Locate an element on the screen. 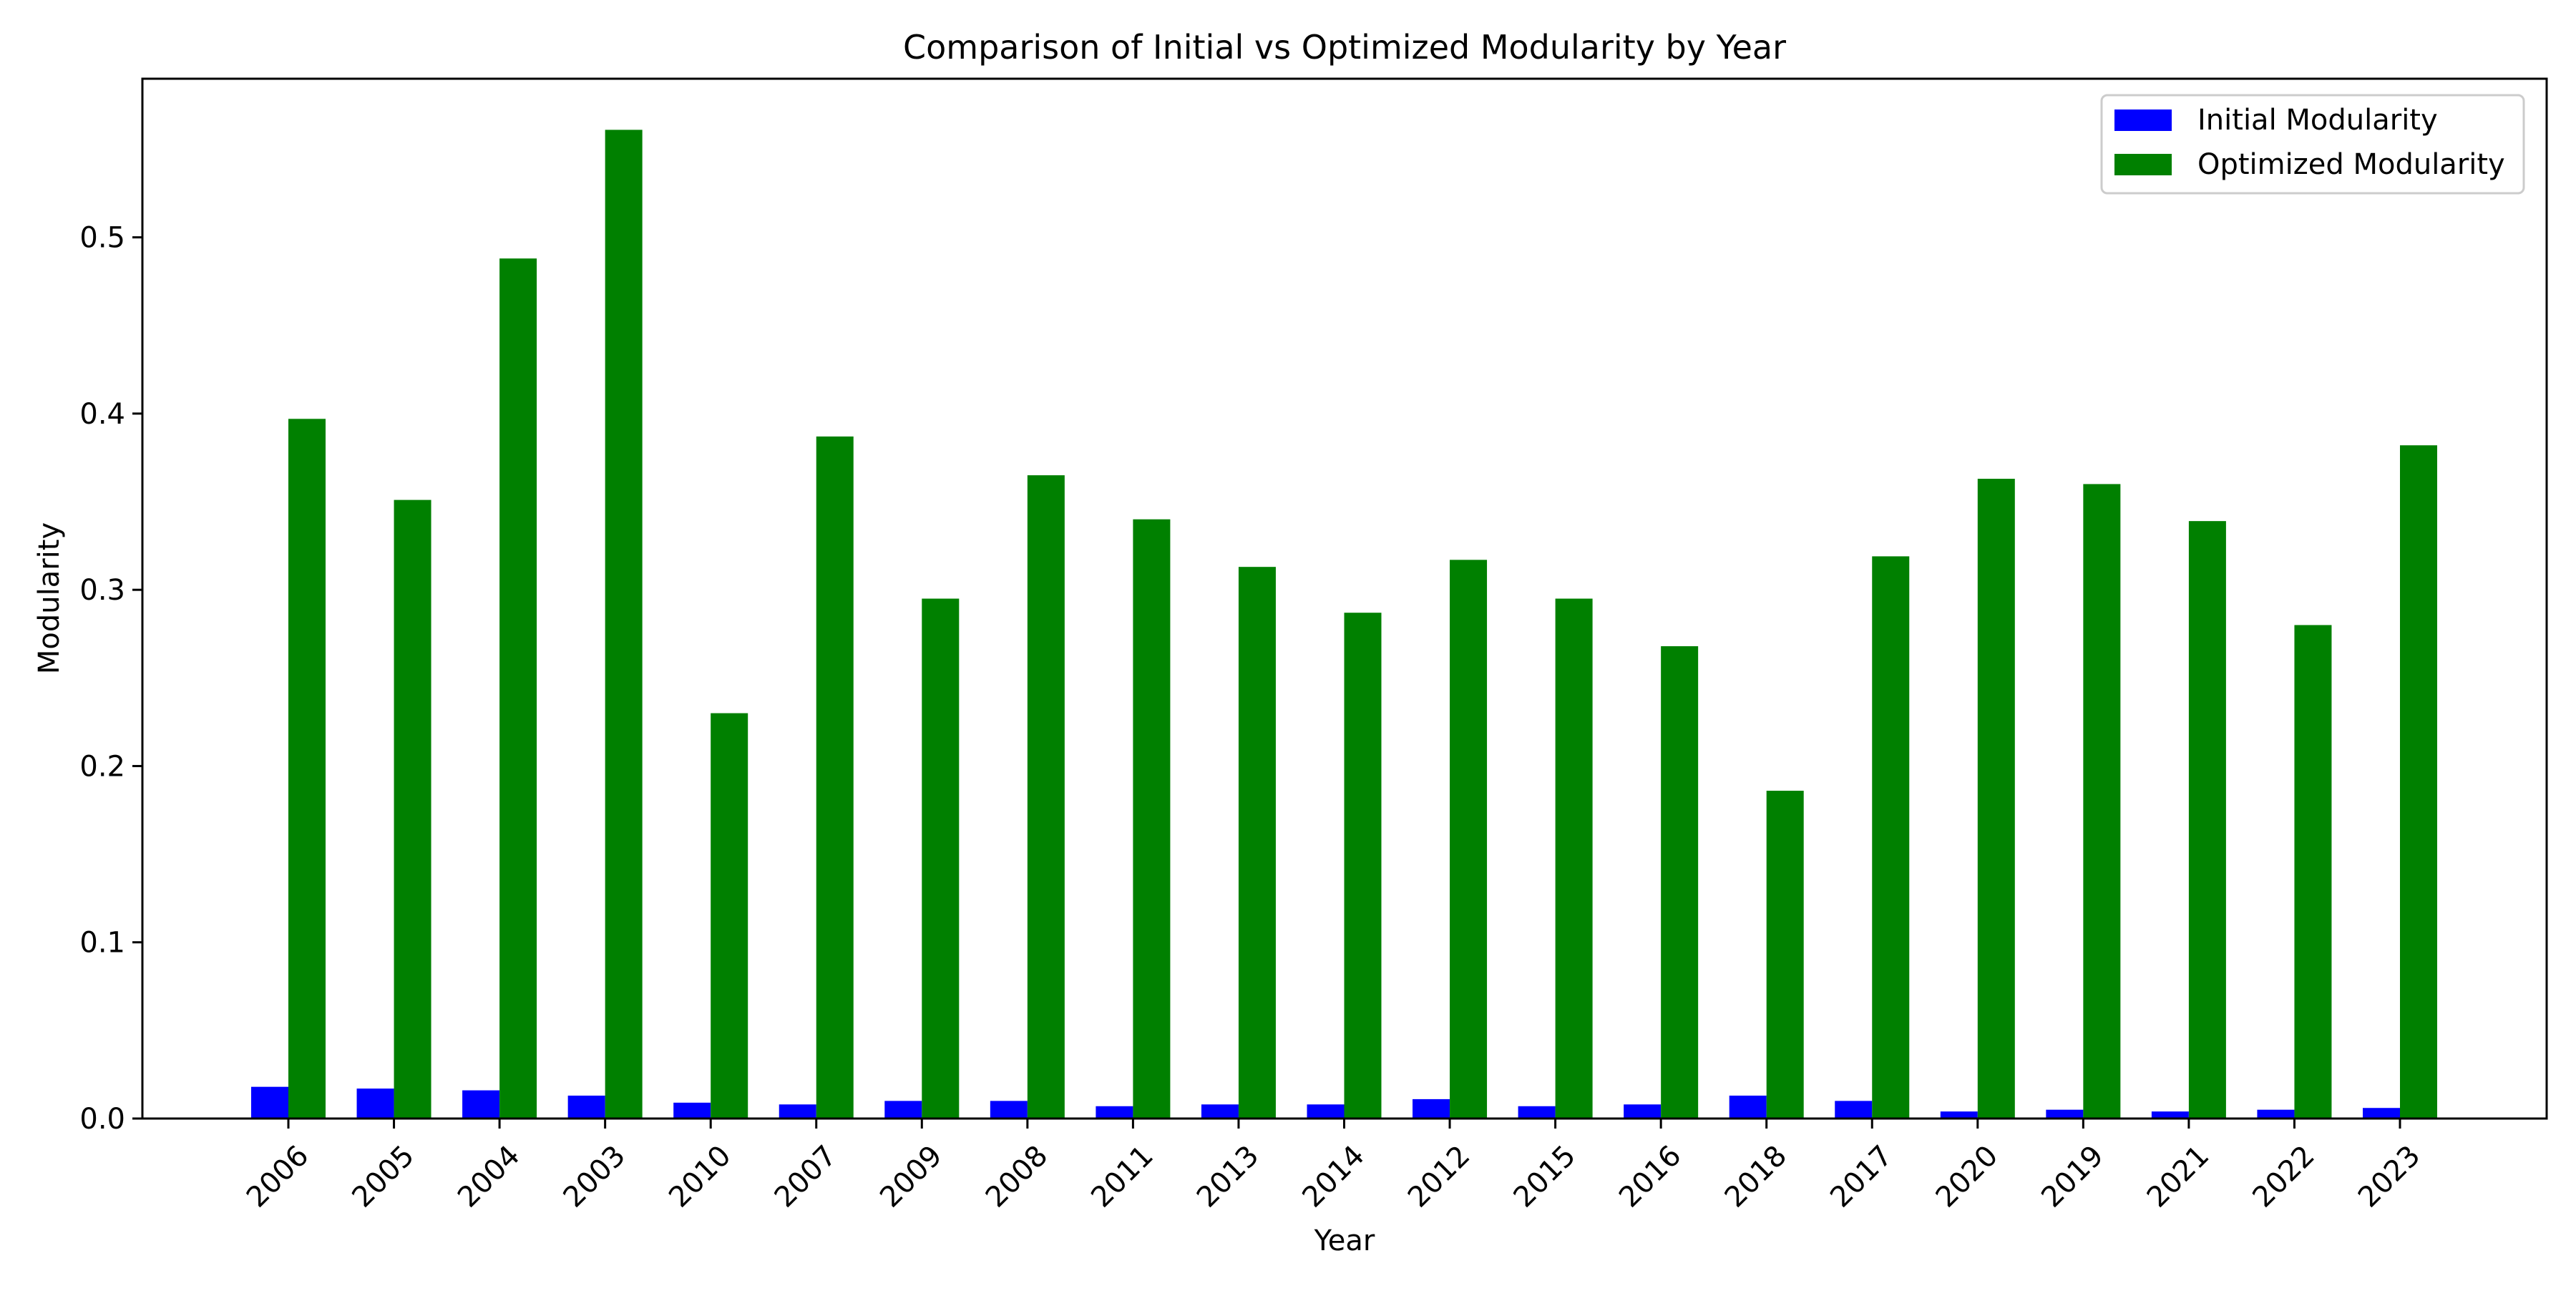  bar-optimized-2020 is located at coordinates (1996, 799).